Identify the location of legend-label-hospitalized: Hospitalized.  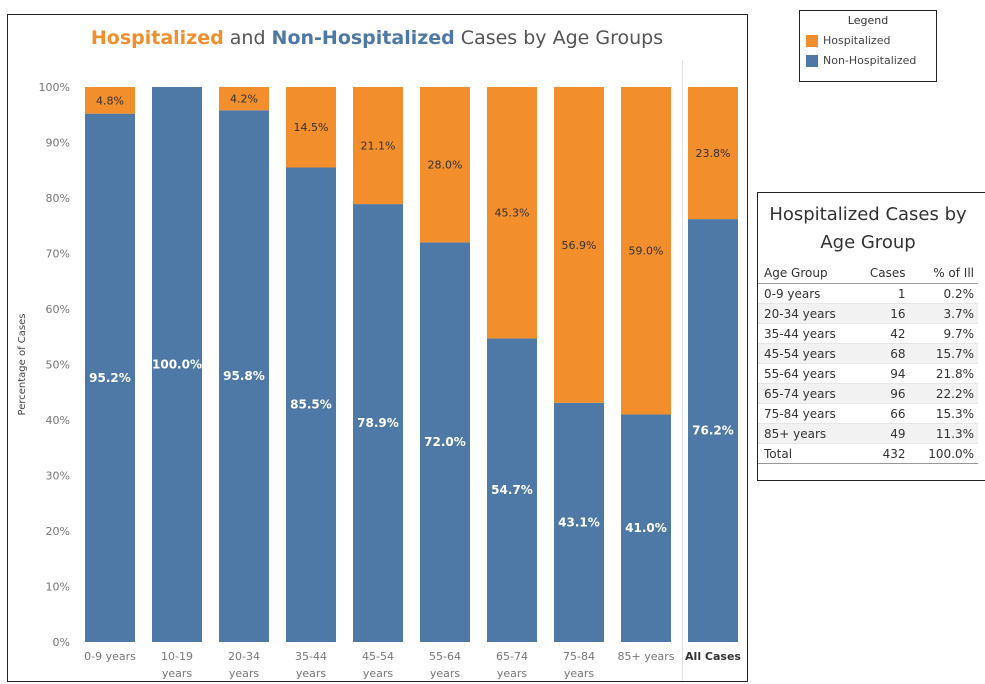
(857, 40).